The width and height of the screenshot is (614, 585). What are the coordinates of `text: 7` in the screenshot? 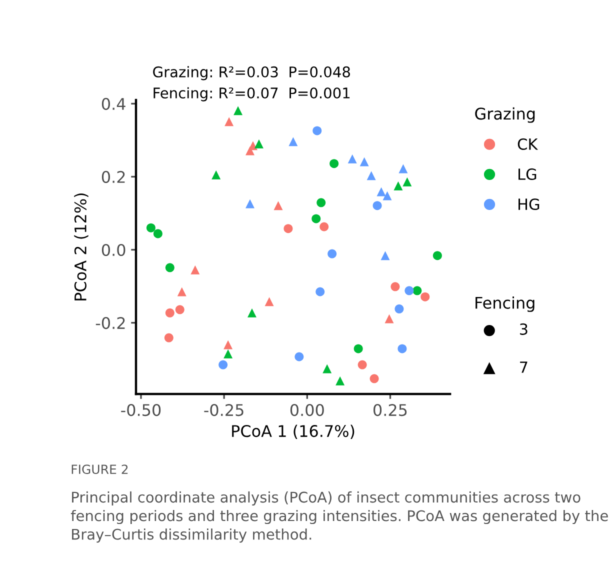 It's located at (524, 367).